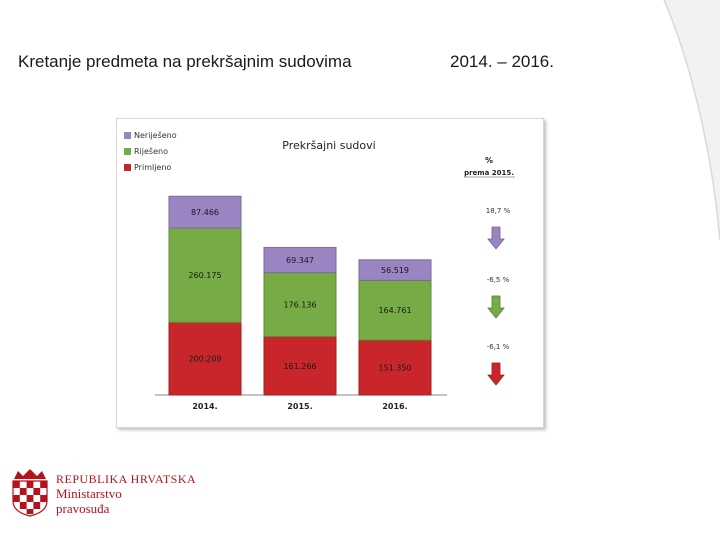 The image size is (720, 540). What do you see at coordinates (126, 479) in the screenshot?
I see `logo-country-name: REPUBLIKA HRVATSKA` at bounding box center [126, 479].